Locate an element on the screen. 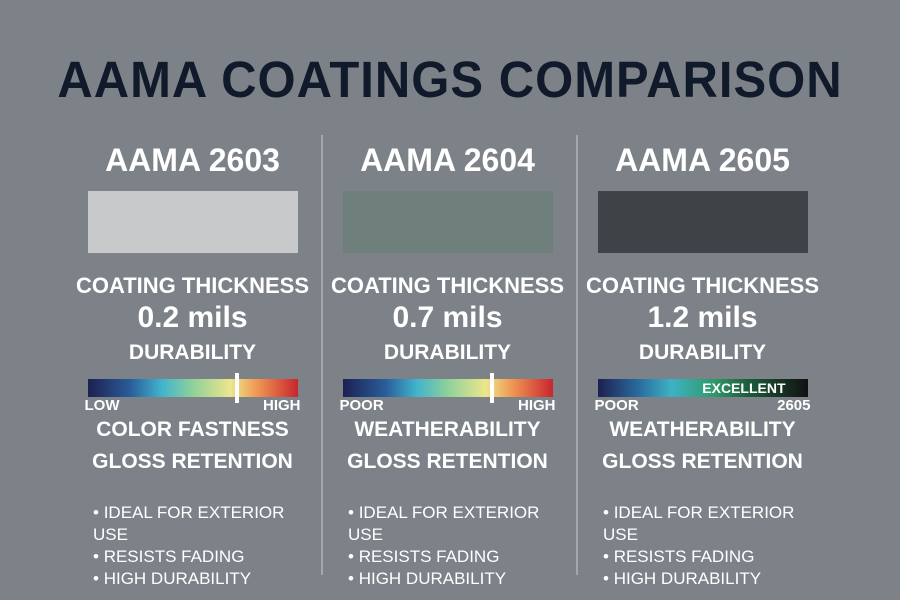  scale-low-label: LOW is located at coordinates (102, 405).